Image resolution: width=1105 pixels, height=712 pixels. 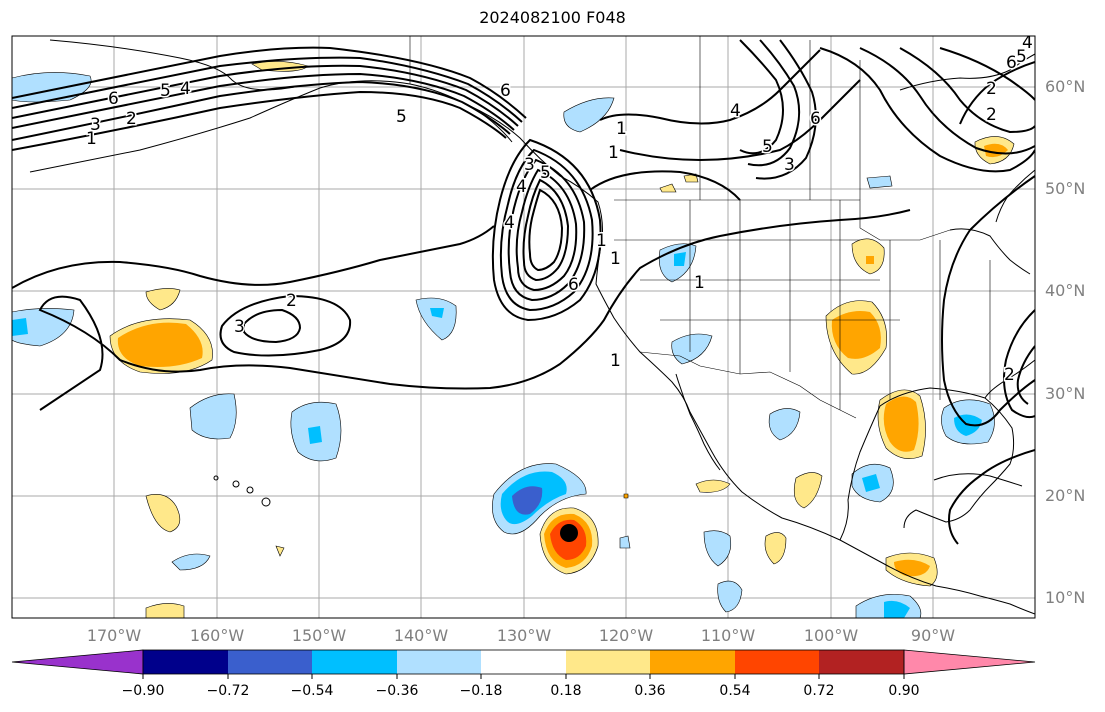 I want to click on colorbar-tick-label: 0.54, so click(x=735, y=691).